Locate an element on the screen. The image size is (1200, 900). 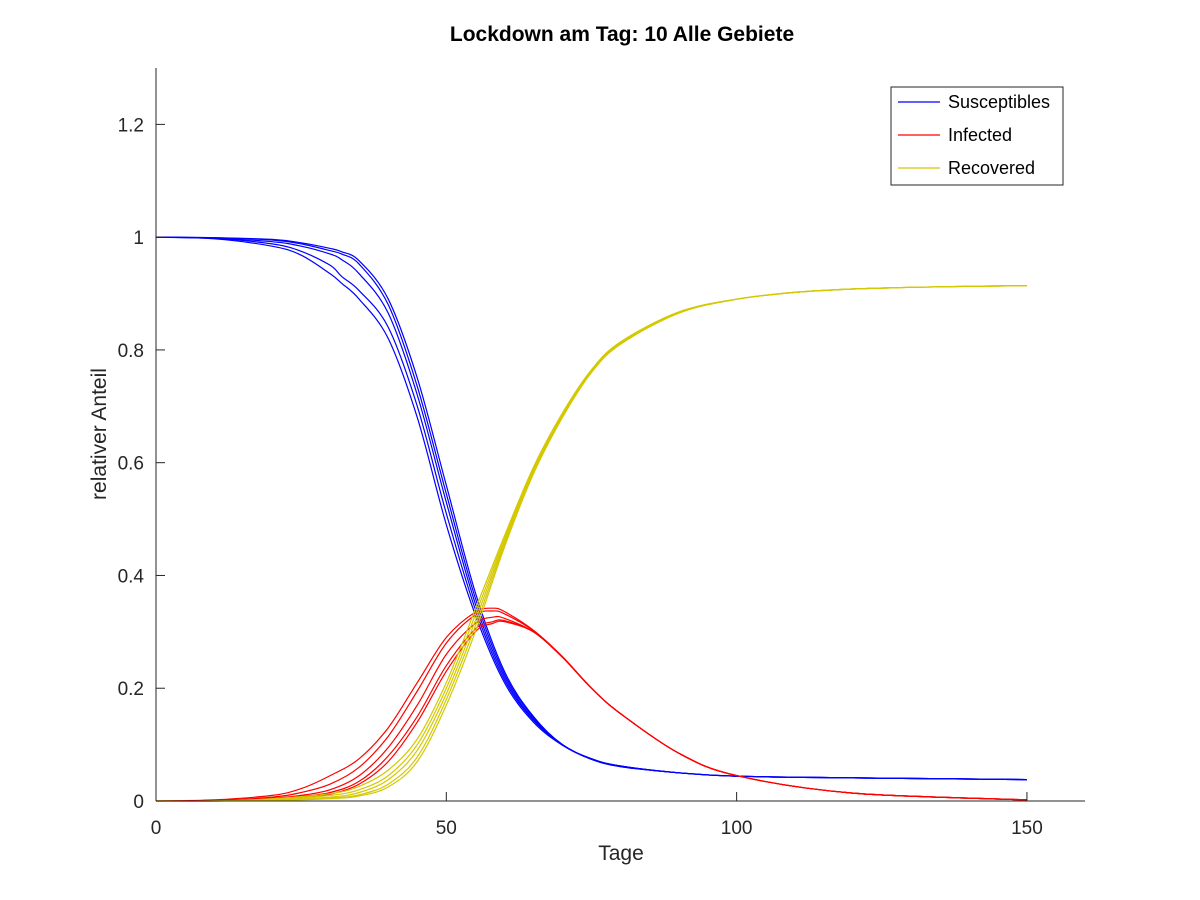
legend: Susceptibles Infected Recovered is located at coordinates (977, 136).